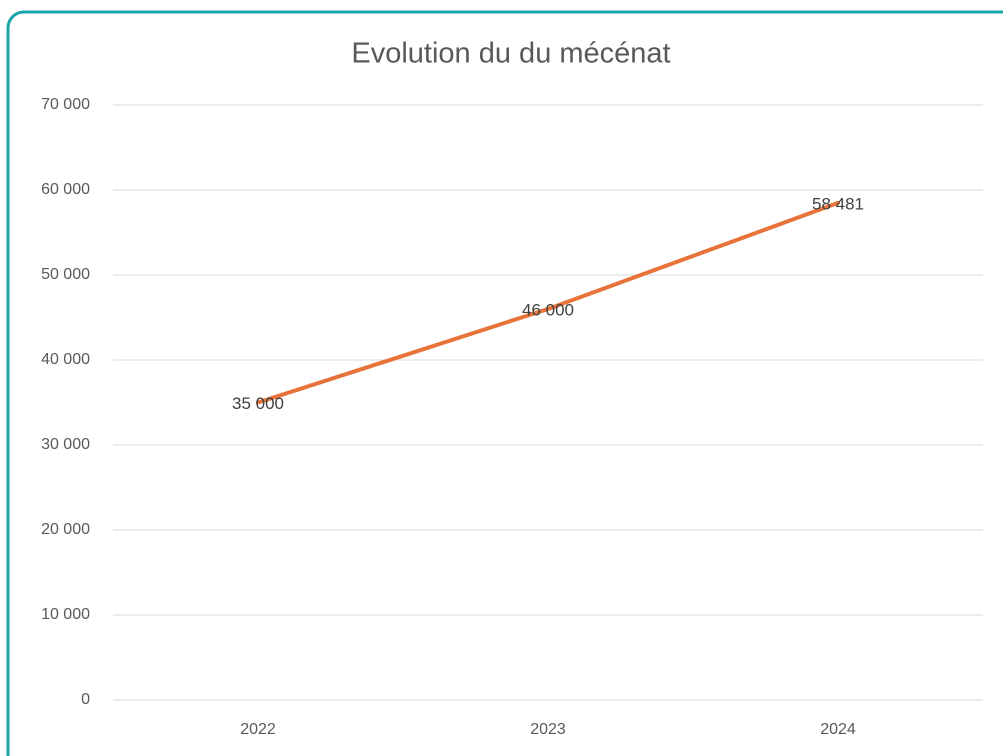  Describe the element at coordinates (65, 189) in the screenshot. I see `y-tick-label: 60 000` at that location.